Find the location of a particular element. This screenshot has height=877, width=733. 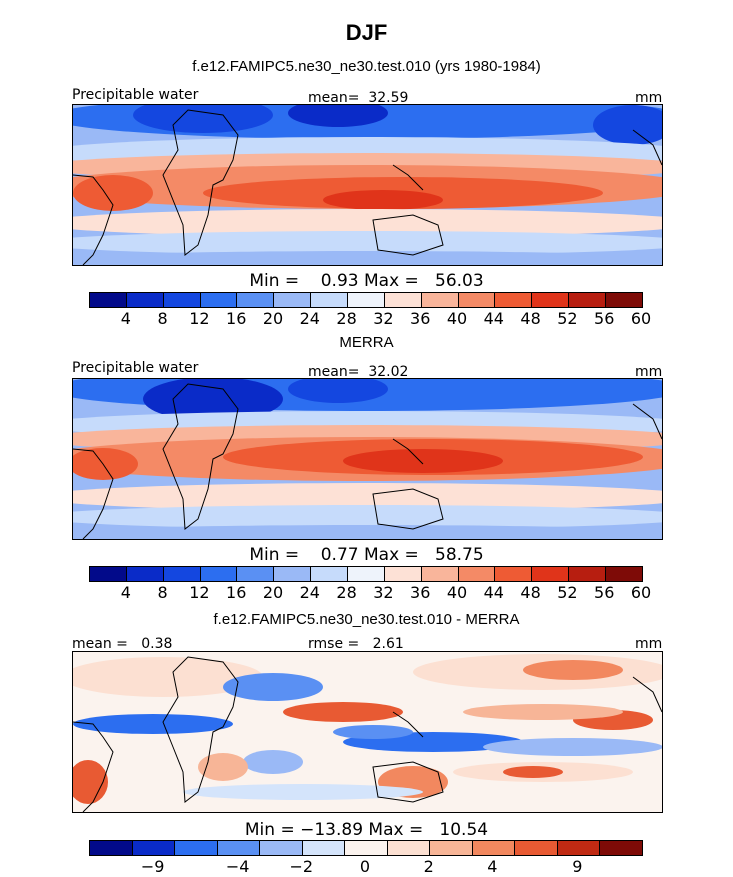

panel-1-colorbar is located at coordinates (366, 300).